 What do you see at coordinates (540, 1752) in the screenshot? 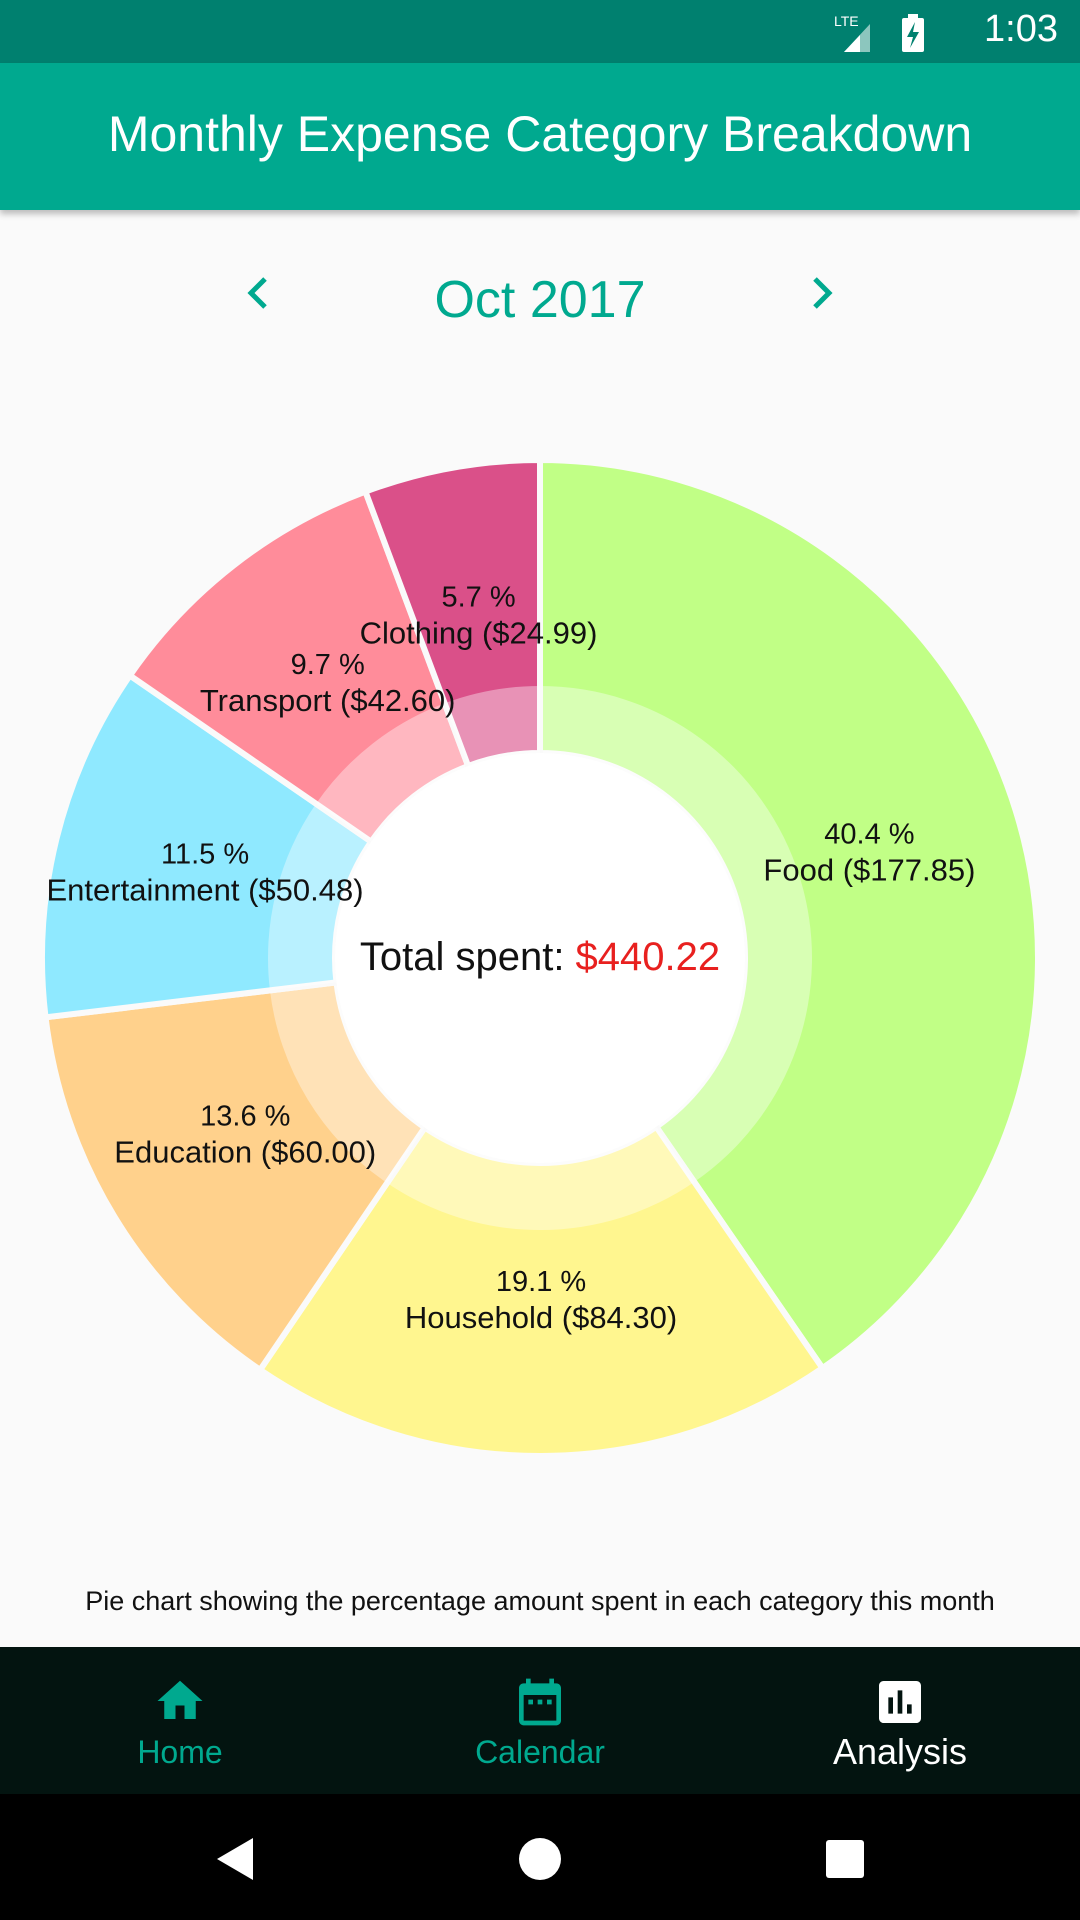
I see `nav-calendar-label: Calendar` at bounding box center [540, 1752].